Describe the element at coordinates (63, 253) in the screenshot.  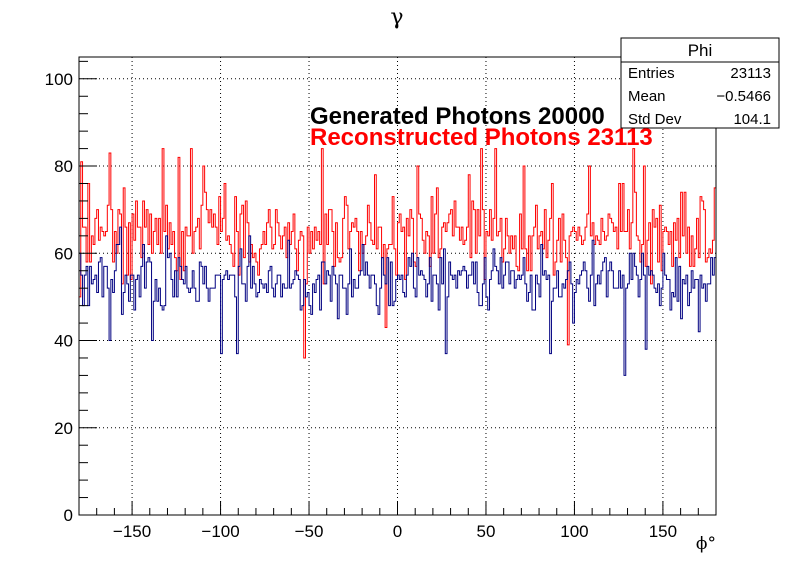
I see `y-tick-label-3: 60` at that location.